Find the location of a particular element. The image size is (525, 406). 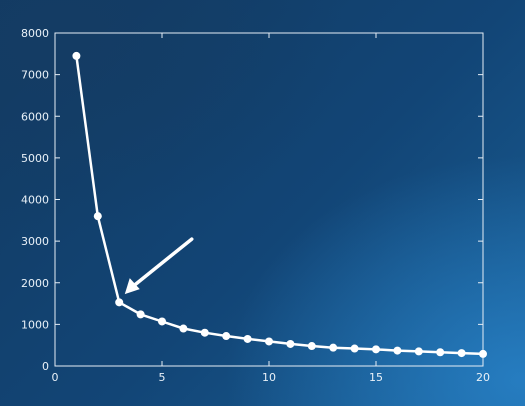

x-tick-label: 0 is located at coordinates (55, 377).